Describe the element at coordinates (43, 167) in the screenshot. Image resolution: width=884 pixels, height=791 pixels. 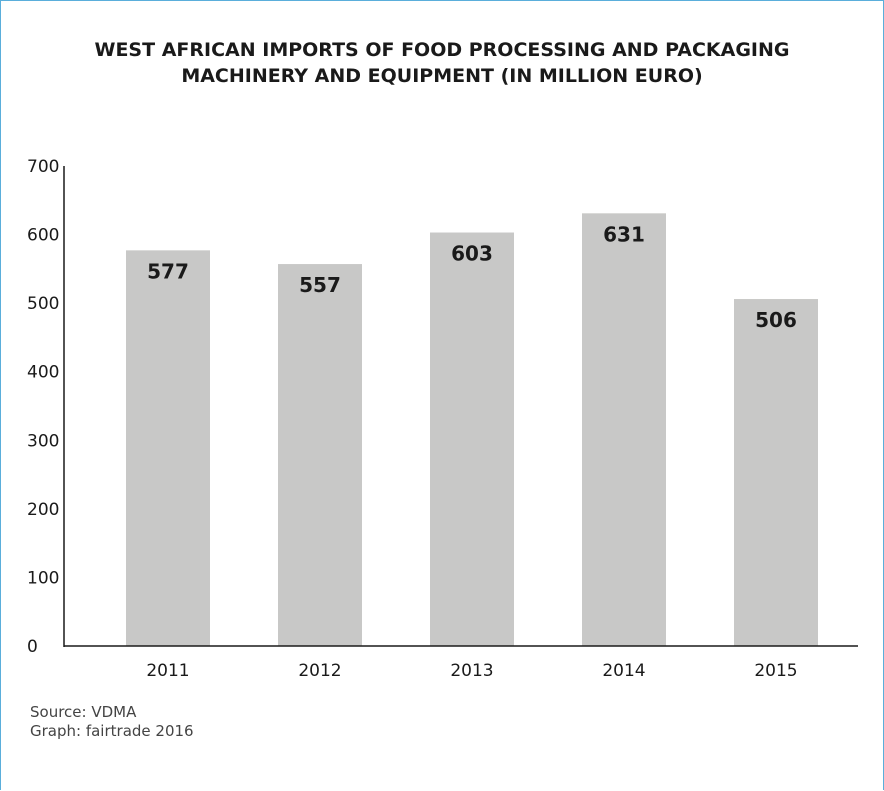
I see `y-tick-label-700: 700` at that location.